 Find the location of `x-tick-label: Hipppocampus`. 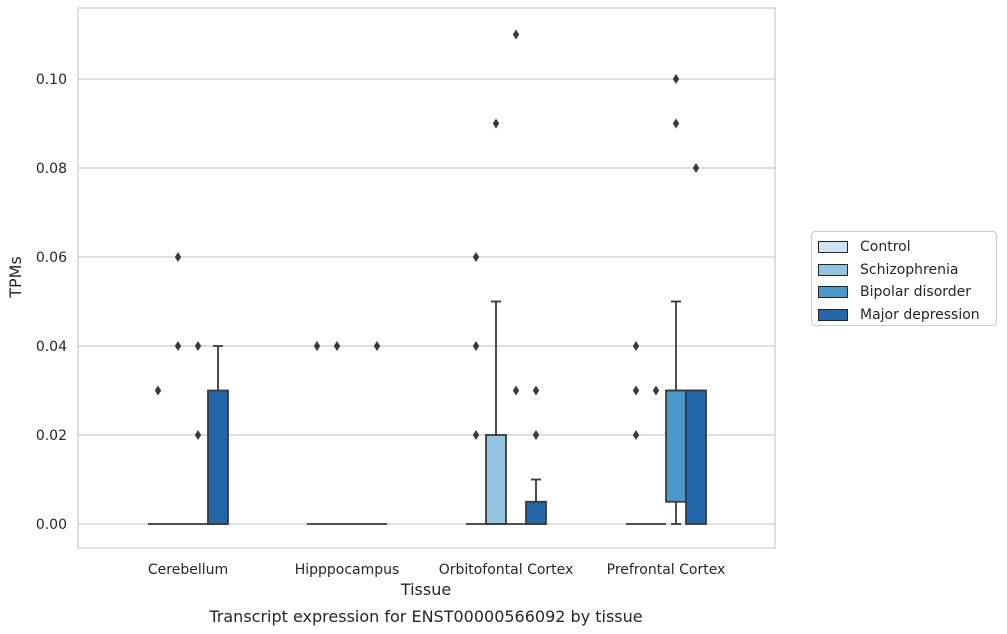

x-tick-label: Hipppocampus is located at coordinates (347, 570).